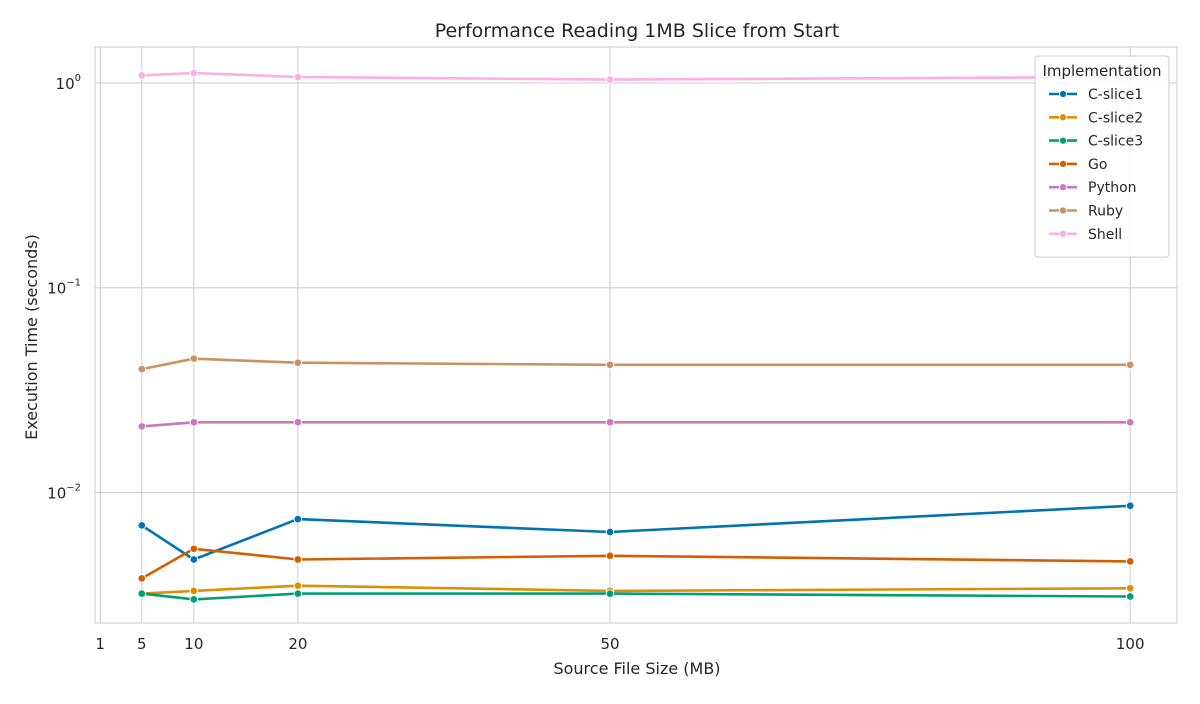 The width and height of the screenshot is (1200, 704). What do you see at coordinates (1078, 165) in the screenshot?
I see `legend-item-go: Go` at bounding box center [1078, 165].